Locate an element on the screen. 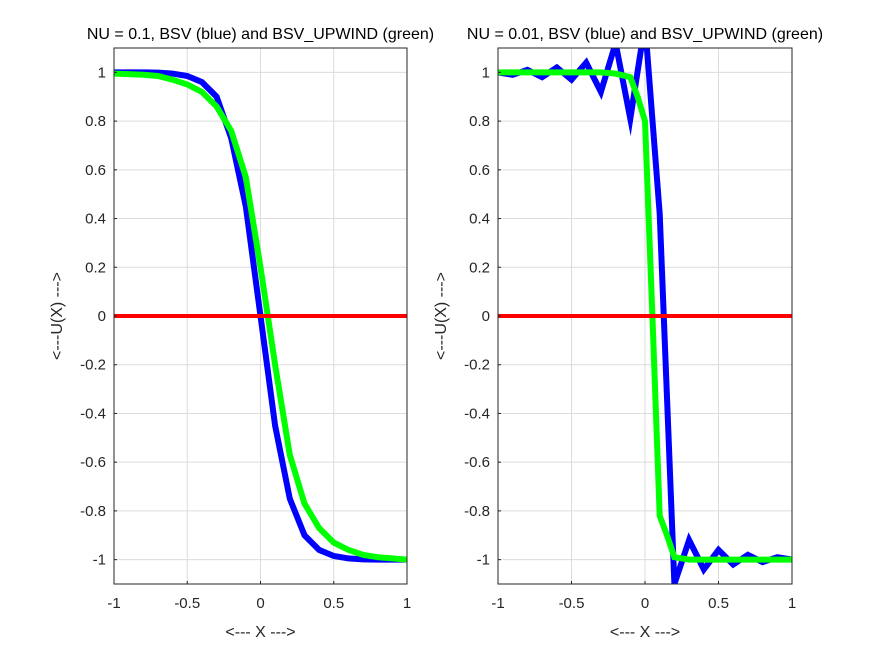 The width and height of the screenshot is (875, 656). right-y-tick-label: -0.6 is located at coordinates (477, 462).